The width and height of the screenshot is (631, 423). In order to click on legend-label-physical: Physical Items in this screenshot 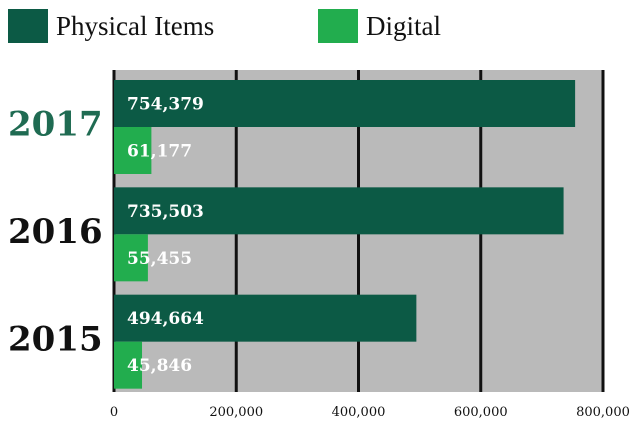, I will do `click(135, 25)`.